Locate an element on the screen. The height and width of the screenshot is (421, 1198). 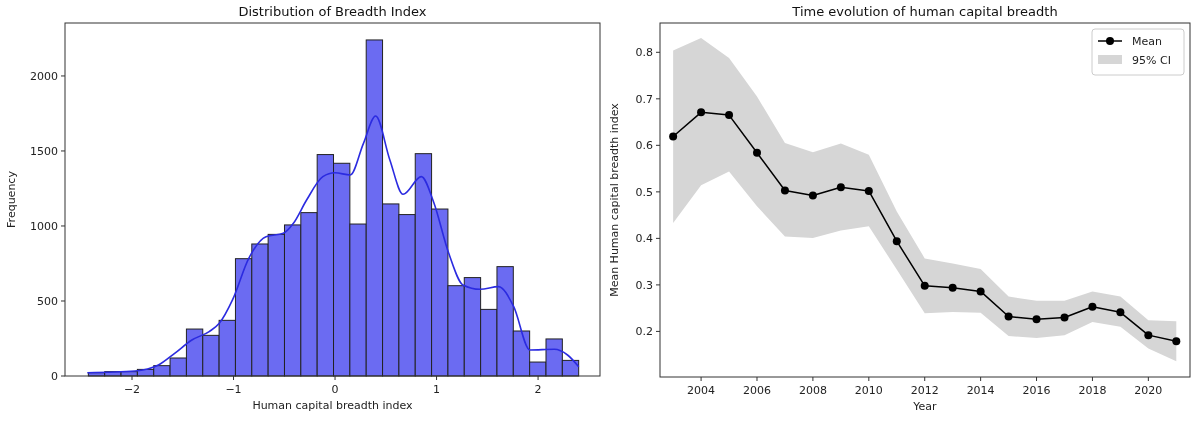
x-tick-label: 2014 is located at coordinates (980, 390).